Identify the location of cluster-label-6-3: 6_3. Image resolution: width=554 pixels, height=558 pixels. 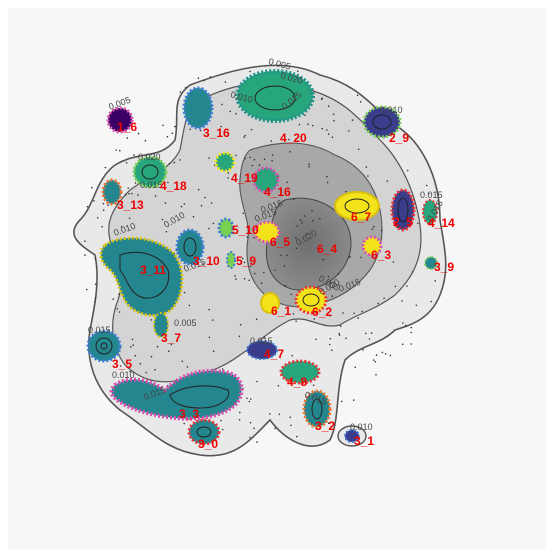
(381, 255).